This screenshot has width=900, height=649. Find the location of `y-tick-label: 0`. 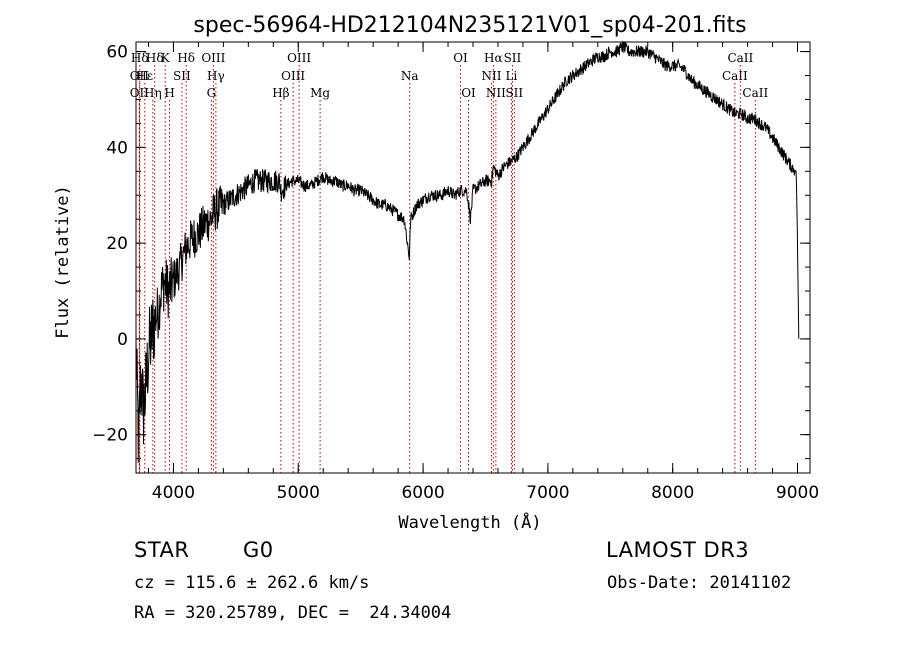

y-tick-label: 0 is located at coordinates (122, 340).